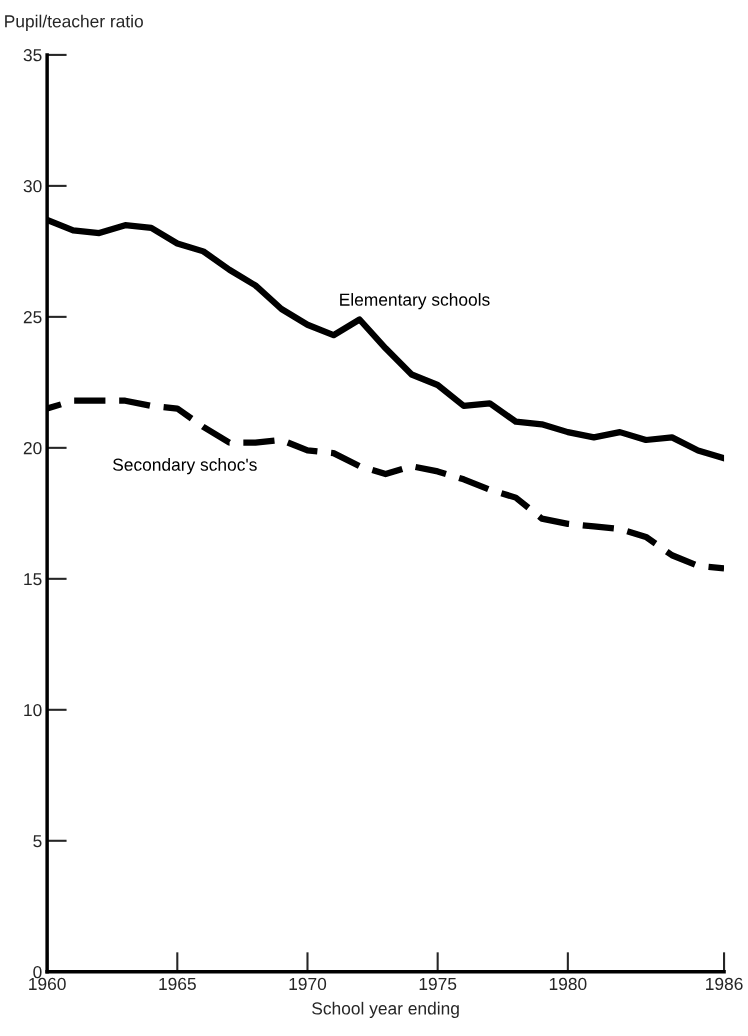  I want to click on y-tick-label: 30, so click(32, 186).